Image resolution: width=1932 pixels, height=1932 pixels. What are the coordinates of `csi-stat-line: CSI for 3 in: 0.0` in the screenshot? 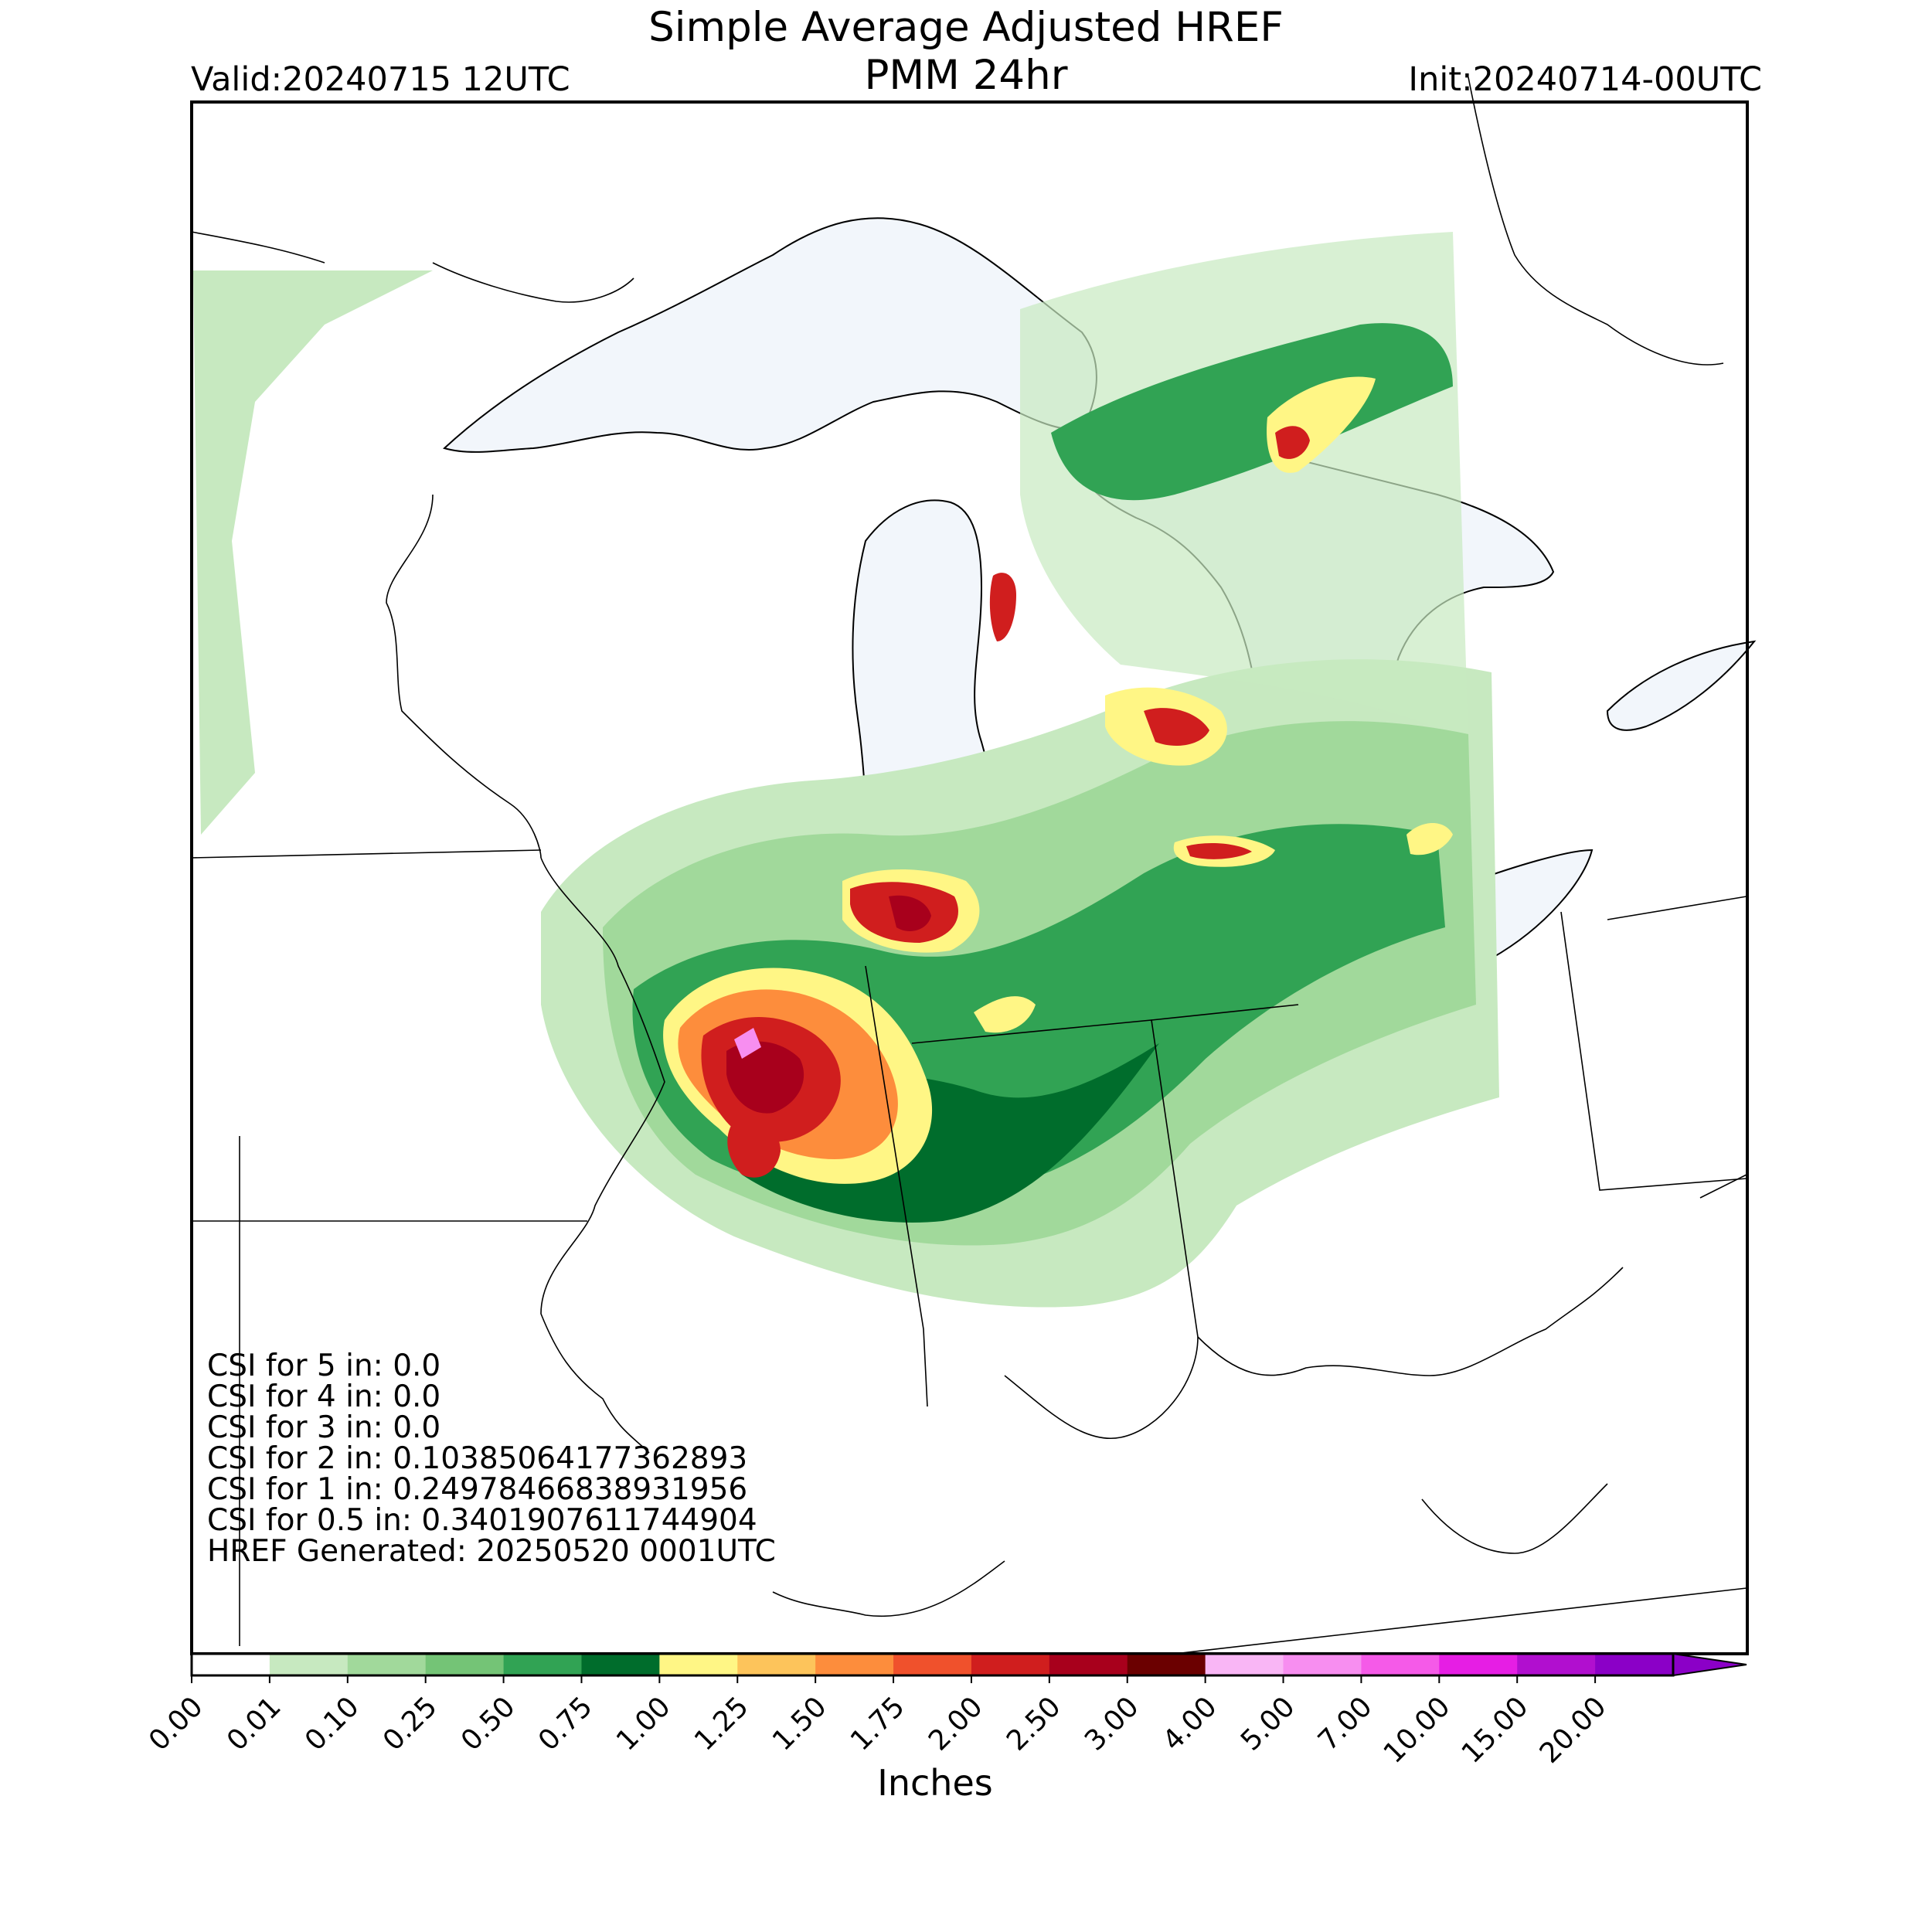 It's located at (324, 1427).